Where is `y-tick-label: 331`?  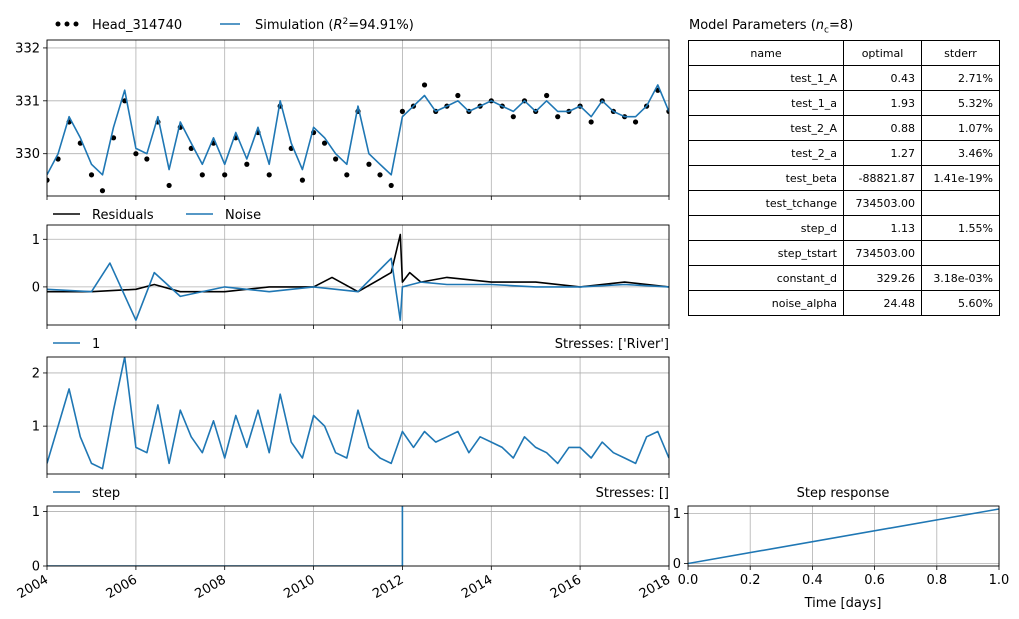
y-tick-label: 331 is located at coordinates (27, 101).